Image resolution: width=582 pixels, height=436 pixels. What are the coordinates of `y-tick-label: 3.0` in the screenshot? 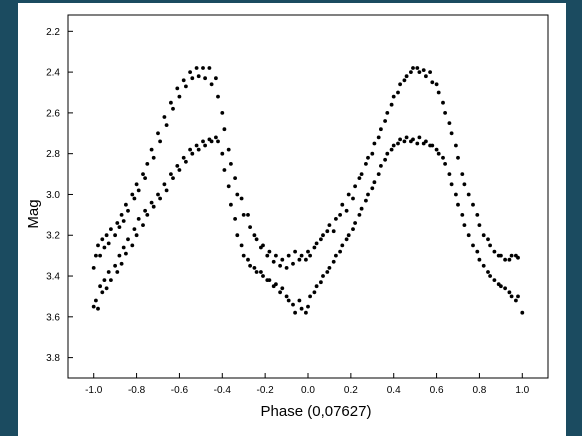 It's located at (53, 195).